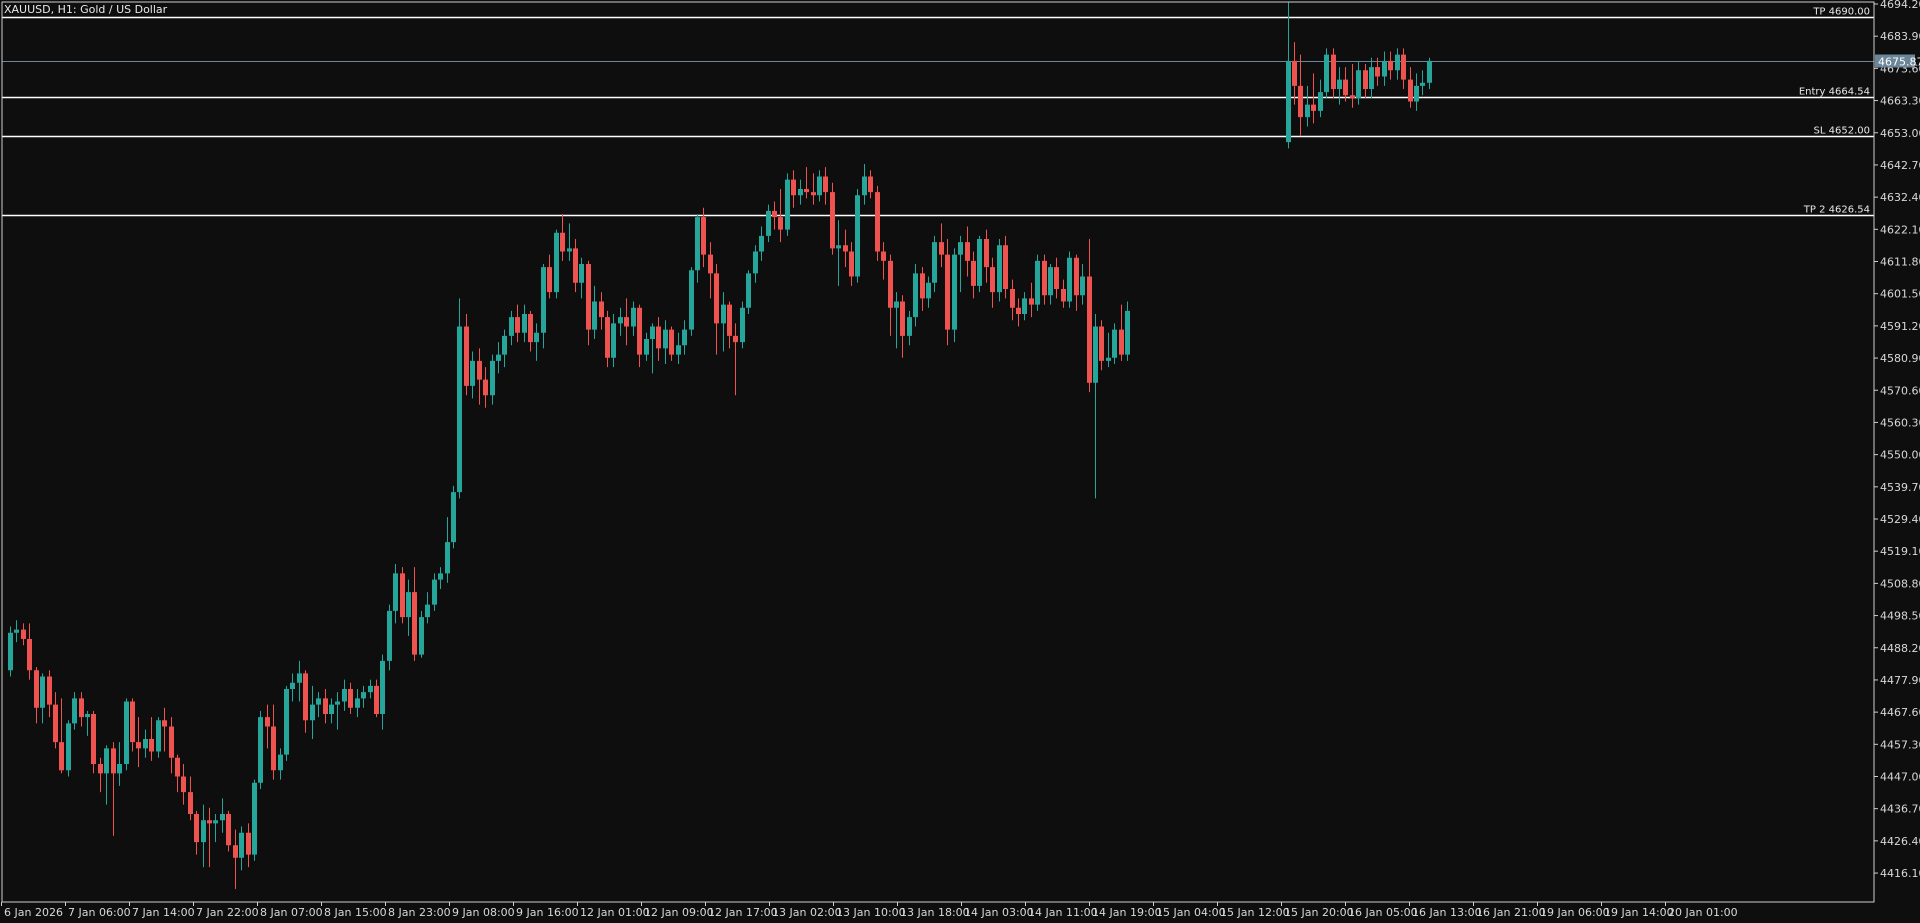 The height and width of the screenshot is (923, 1920). Describe the element at coordinates (1900, 165) in the screenshot. I see `y-tick-label: 4642.70` at that location.